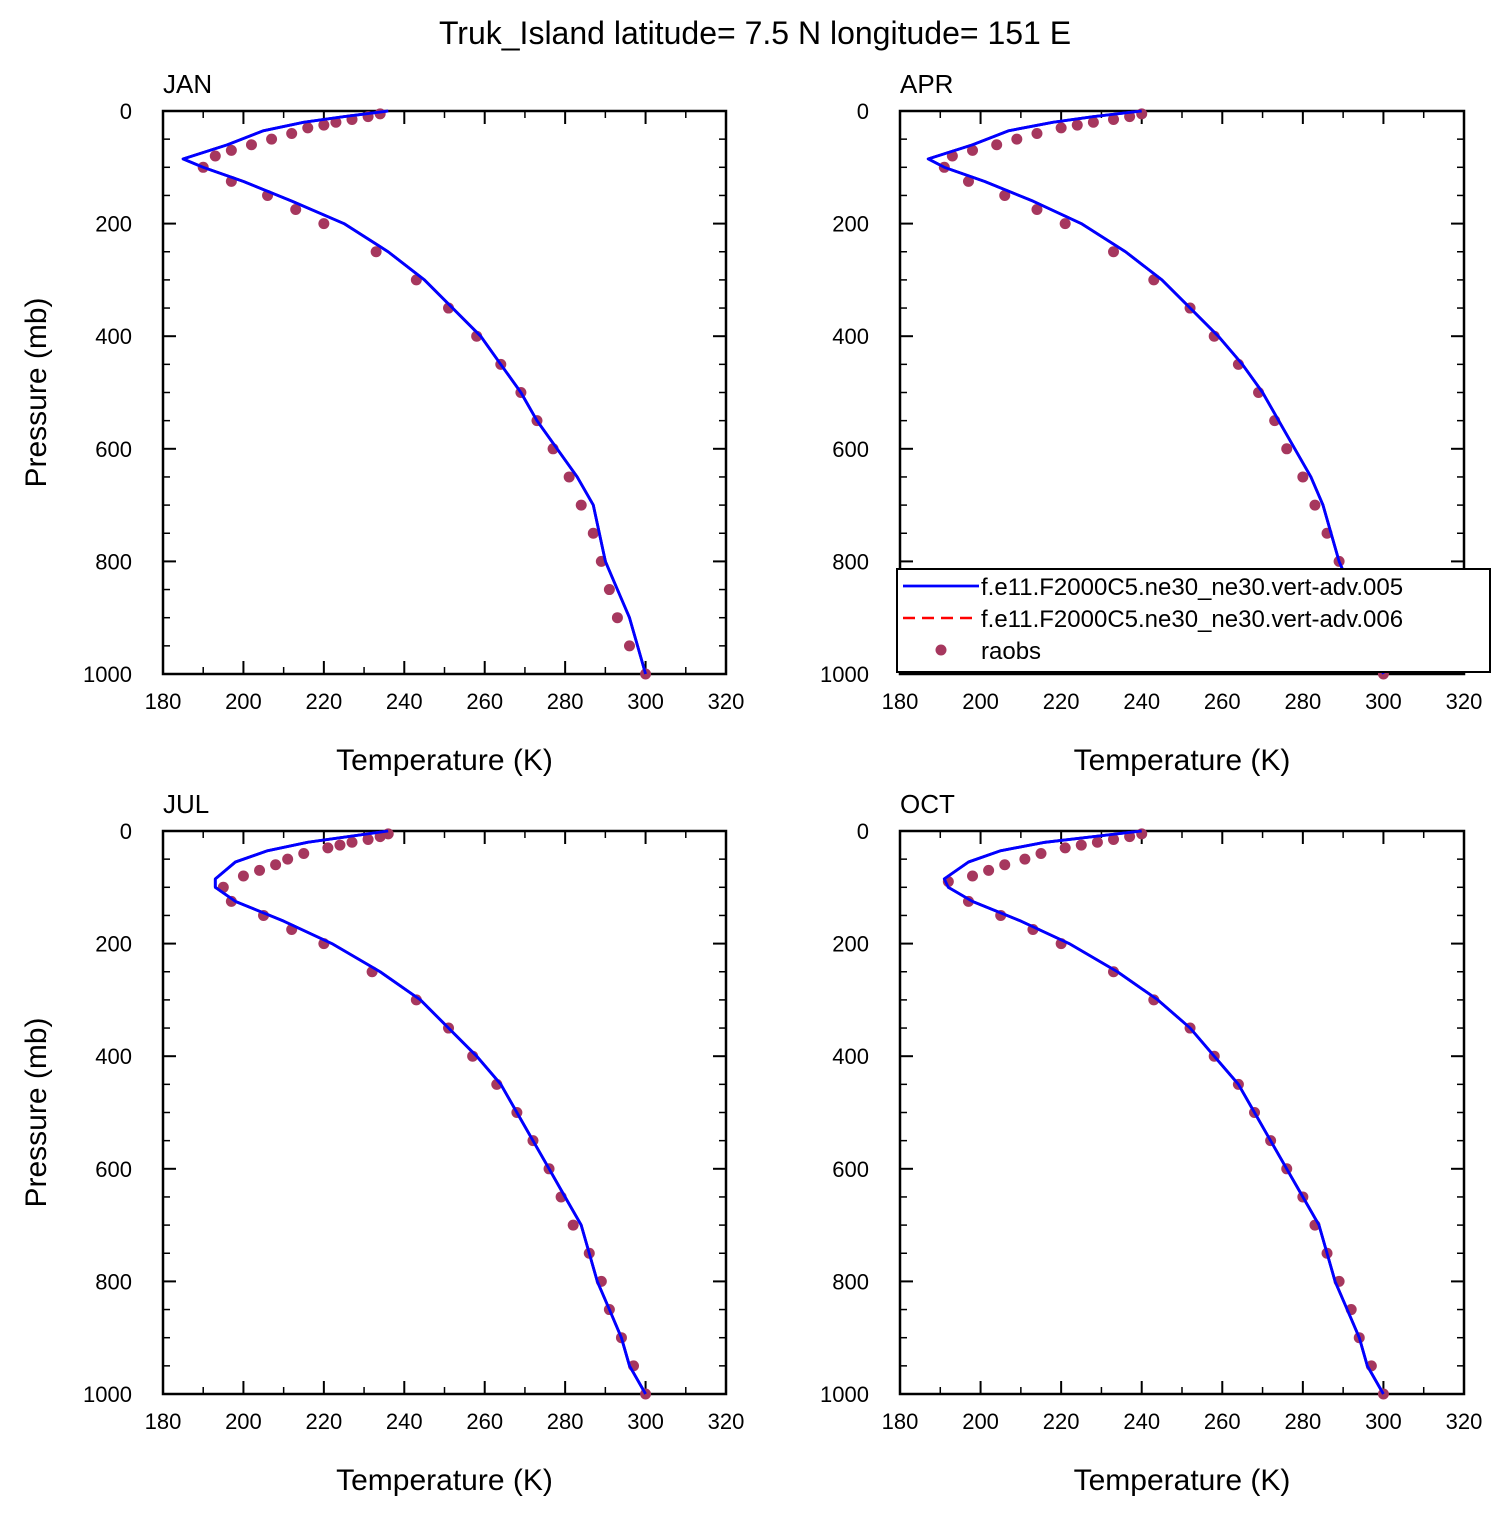 This screenshot has height=1515, width=1510. I want to click on panel-title: OCT, so click(927, 804).